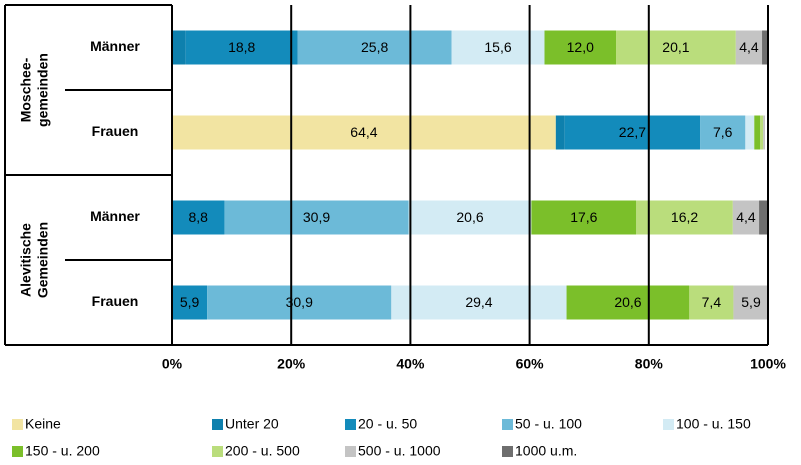 Image resolution: width=801 pixels, height=465 pixels. I want to click on data-label: 18,8, so click(241, 47).